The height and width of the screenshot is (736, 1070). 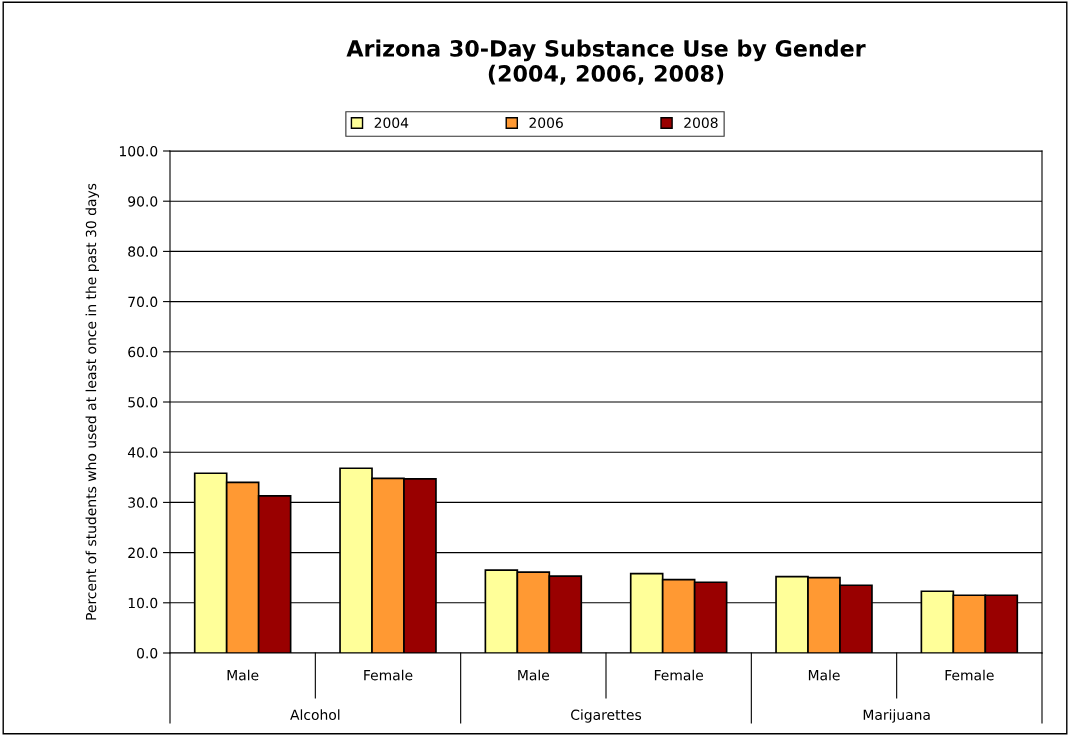 What do you see at coordinates (606, 716) in the screenshot?
I see `text: Cigarettes` at bounding box center [606, 716].